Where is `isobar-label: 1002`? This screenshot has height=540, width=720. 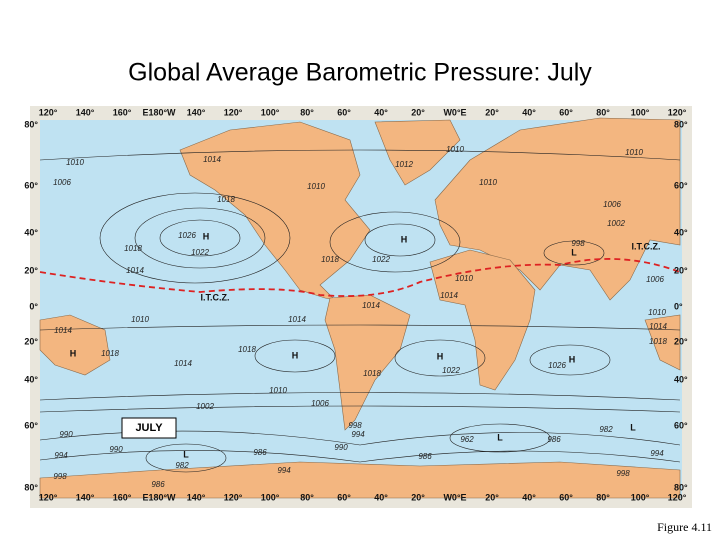 isobar-label: 1002 is located at coordinates (616, 223).